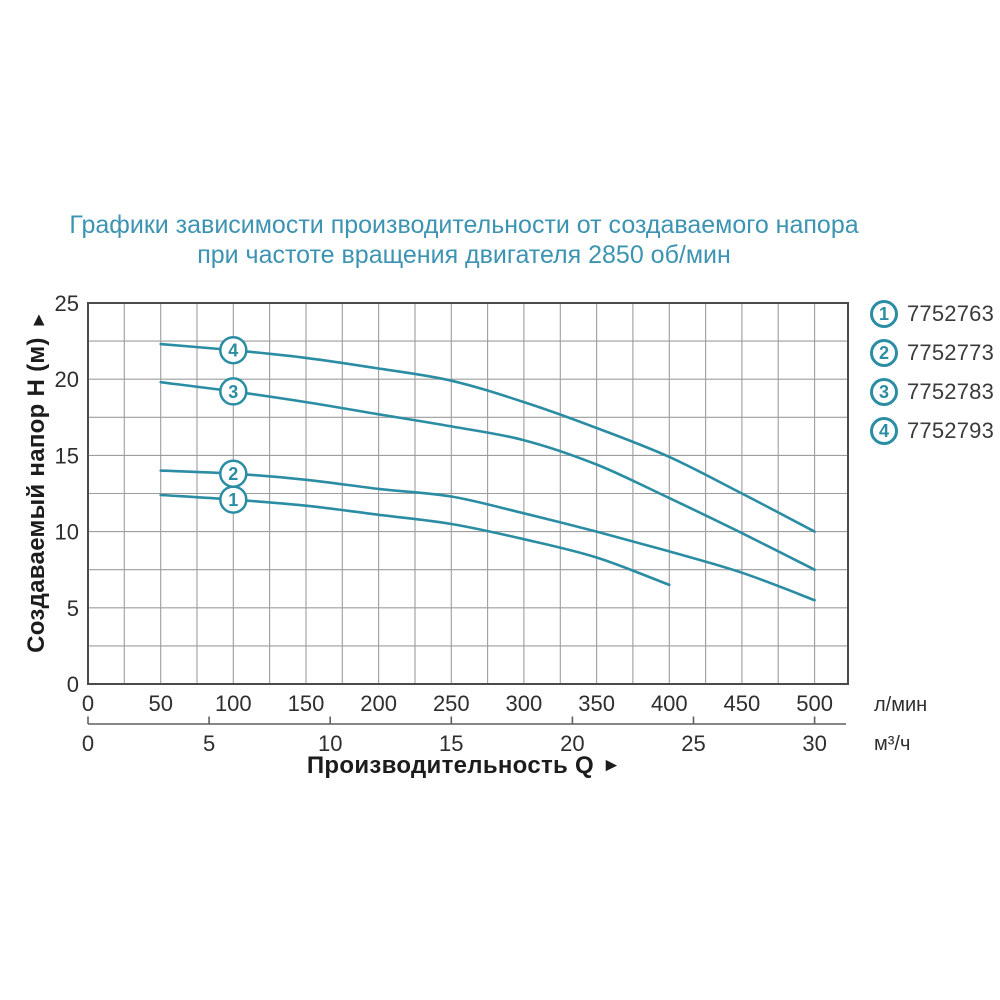  I want to click on curve-marker-number-2: 2, so click(233, 474).